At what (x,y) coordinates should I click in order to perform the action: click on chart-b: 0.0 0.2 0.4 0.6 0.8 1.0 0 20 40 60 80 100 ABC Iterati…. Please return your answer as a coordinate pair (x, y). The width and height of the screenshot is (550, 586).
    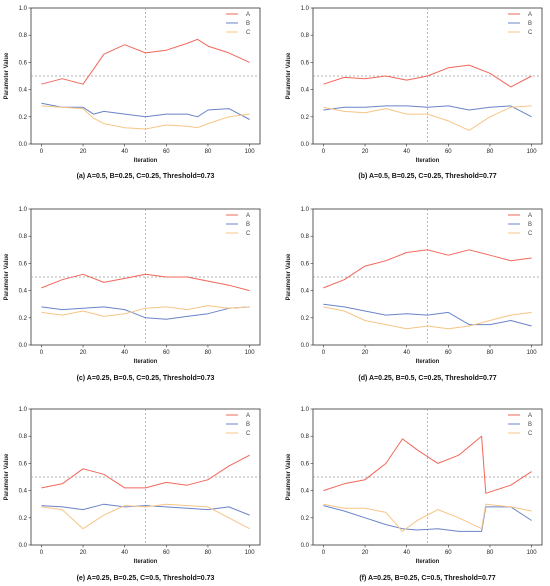
    Looking at the image, I should click on (414, 93).